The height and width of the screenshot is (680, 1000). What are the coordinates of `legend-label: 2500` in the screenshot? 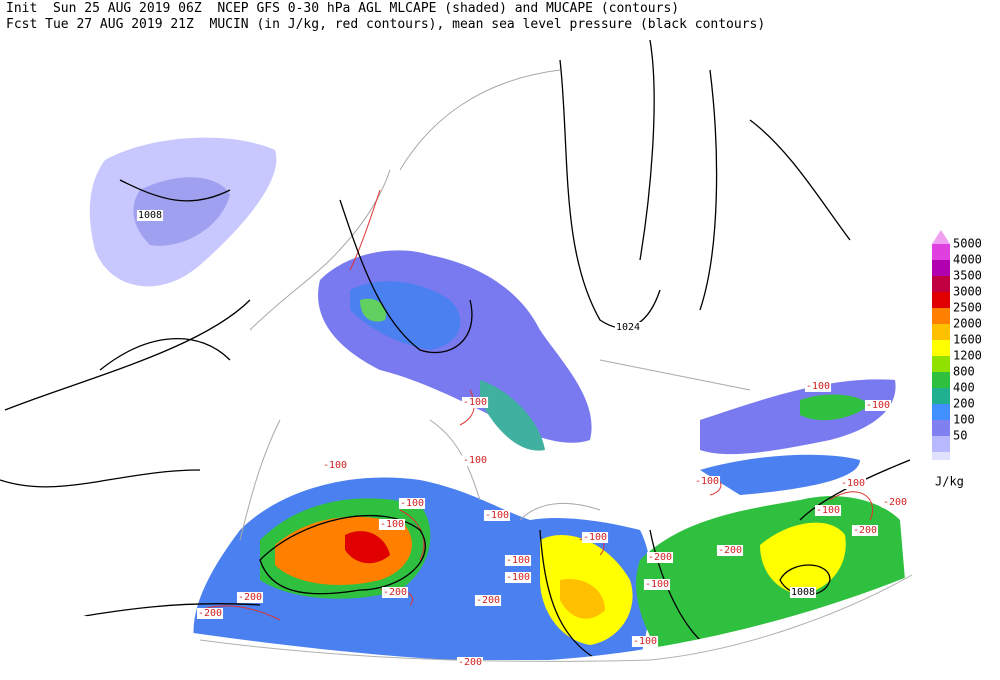 It's located at (967, 308).